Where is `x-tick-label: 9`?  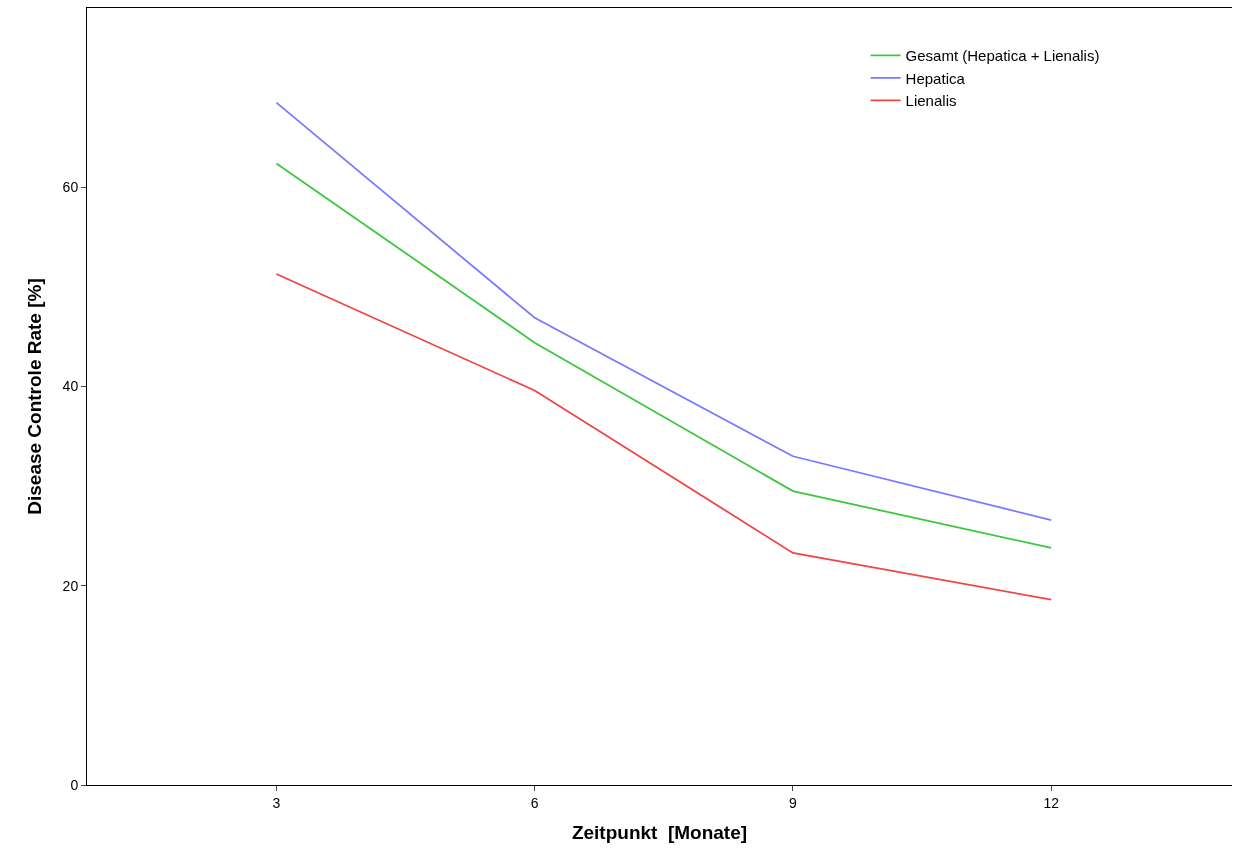 x-tick-label: 9 is located at coordinates (793, 802).